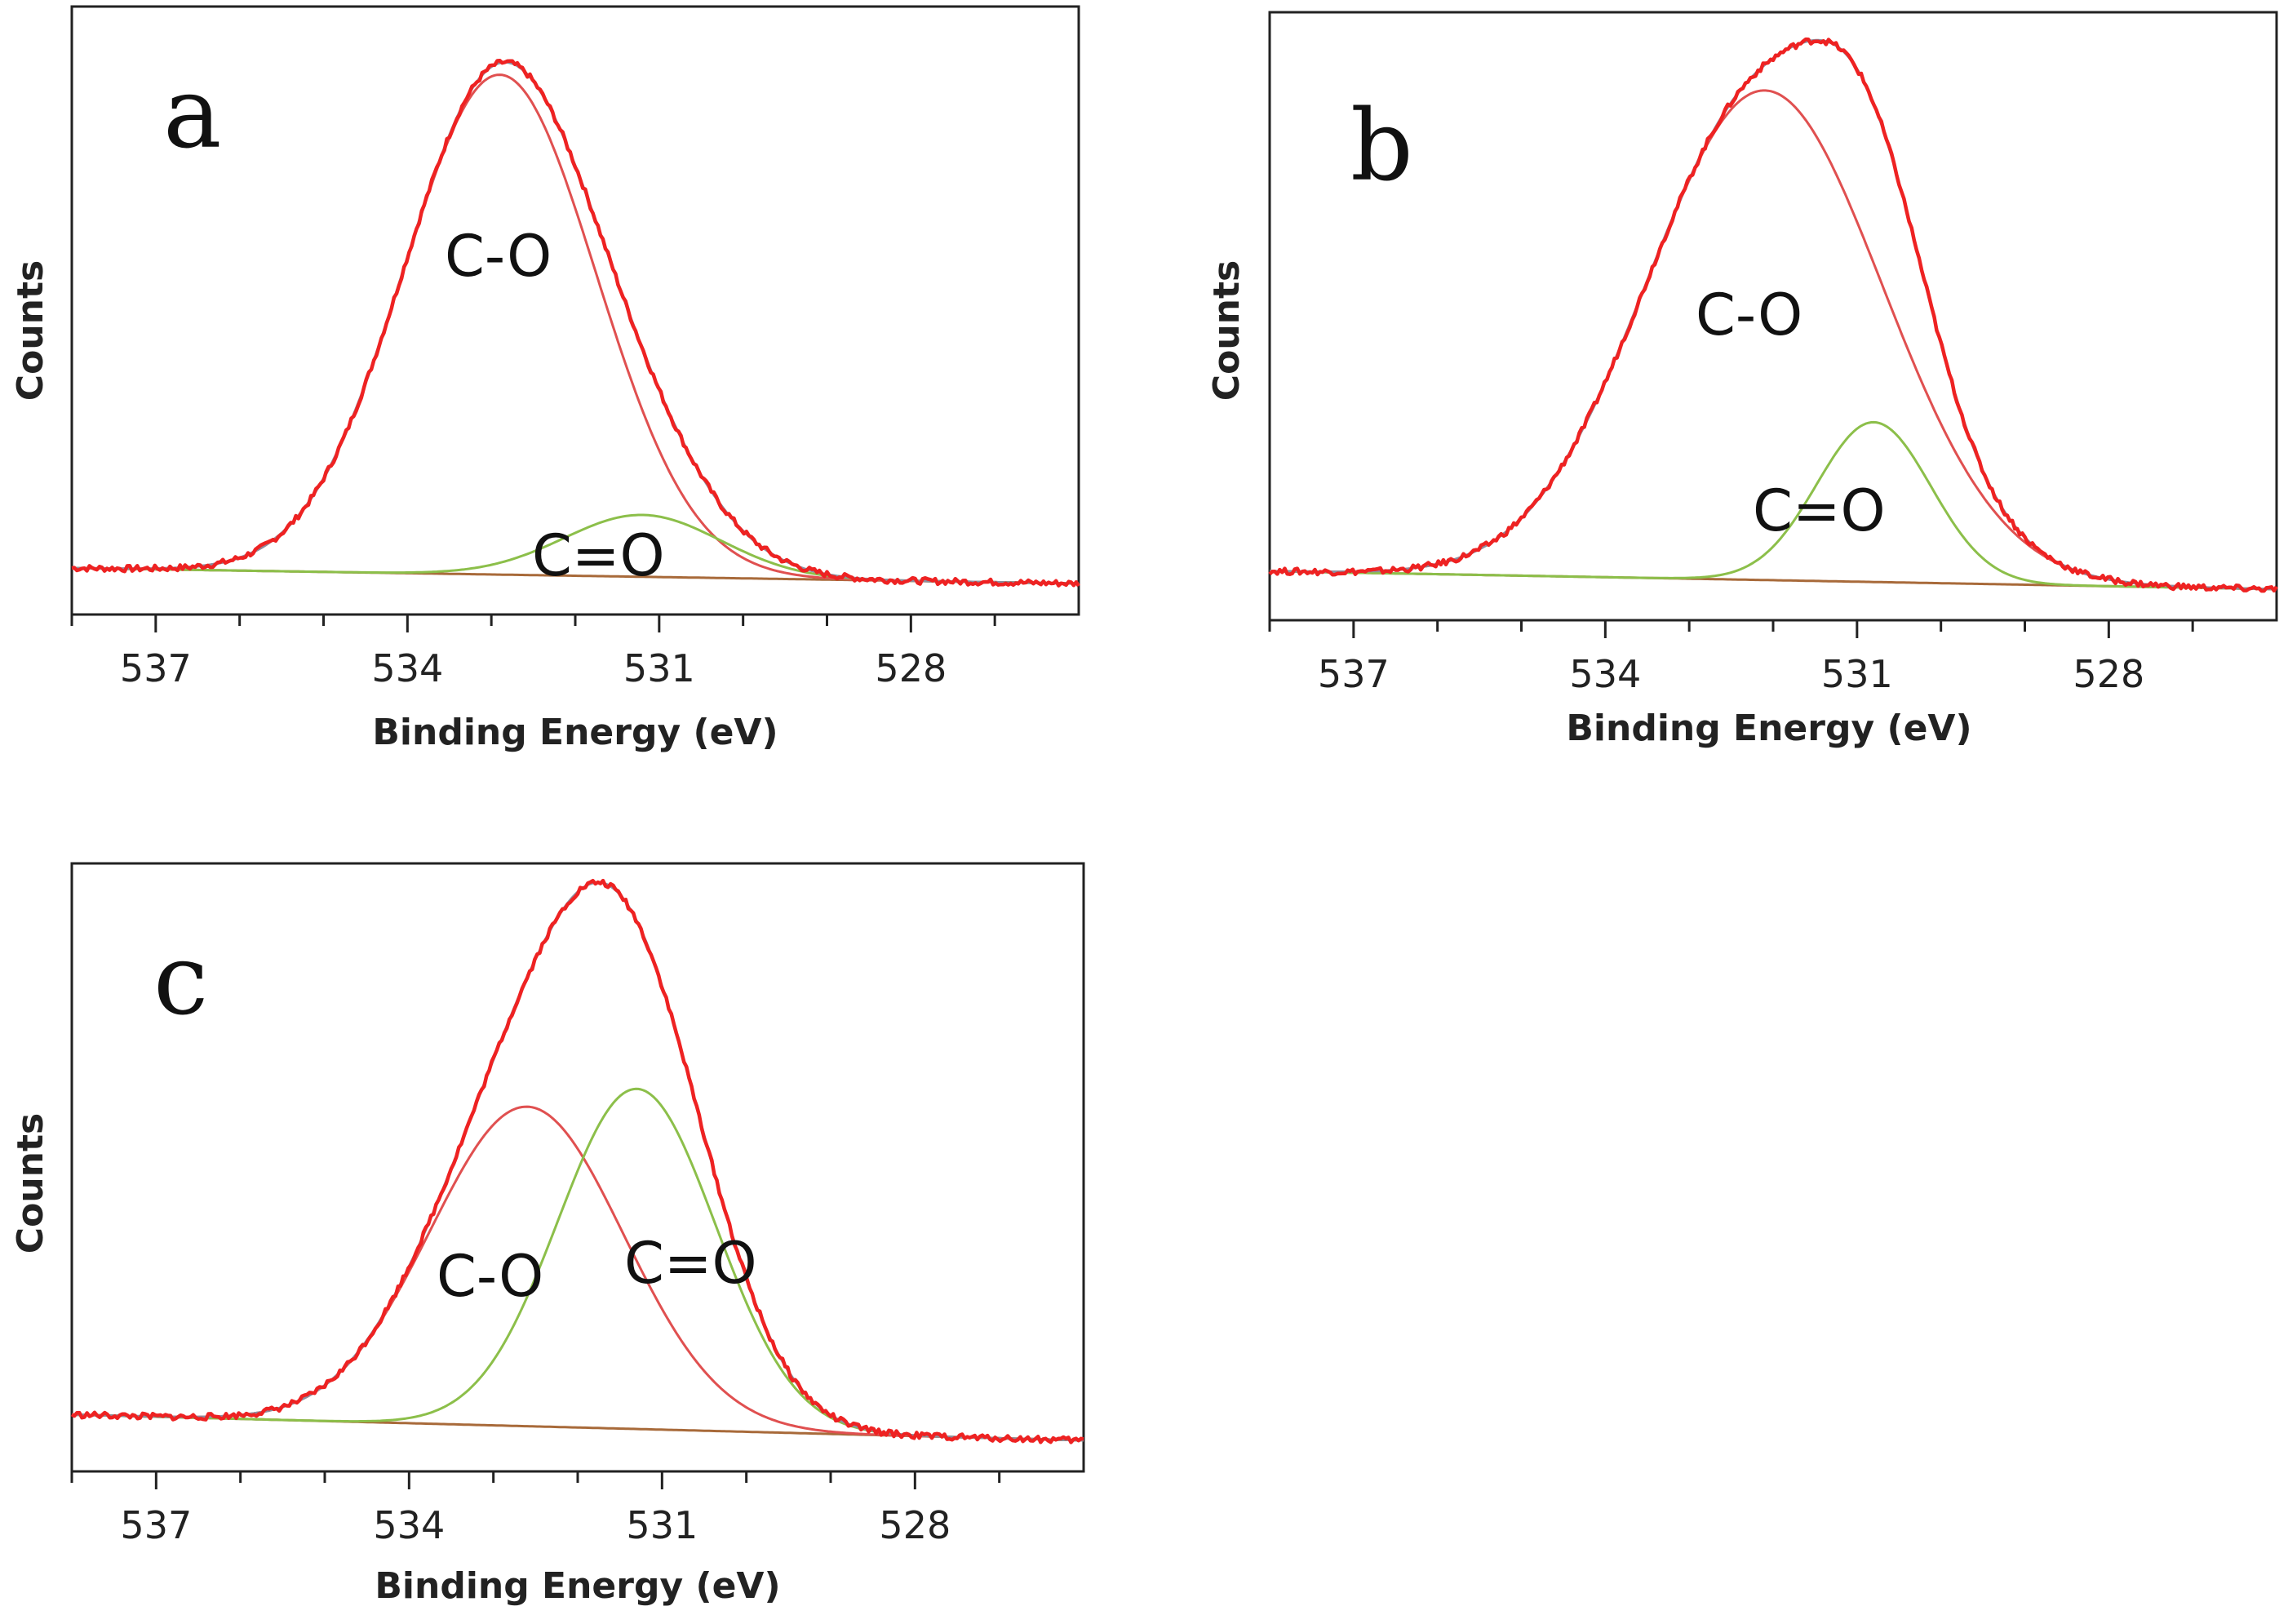 The width and height of the screenshot is (2288, 1624). I want to click on panel-letter: c, so click(180, 980).